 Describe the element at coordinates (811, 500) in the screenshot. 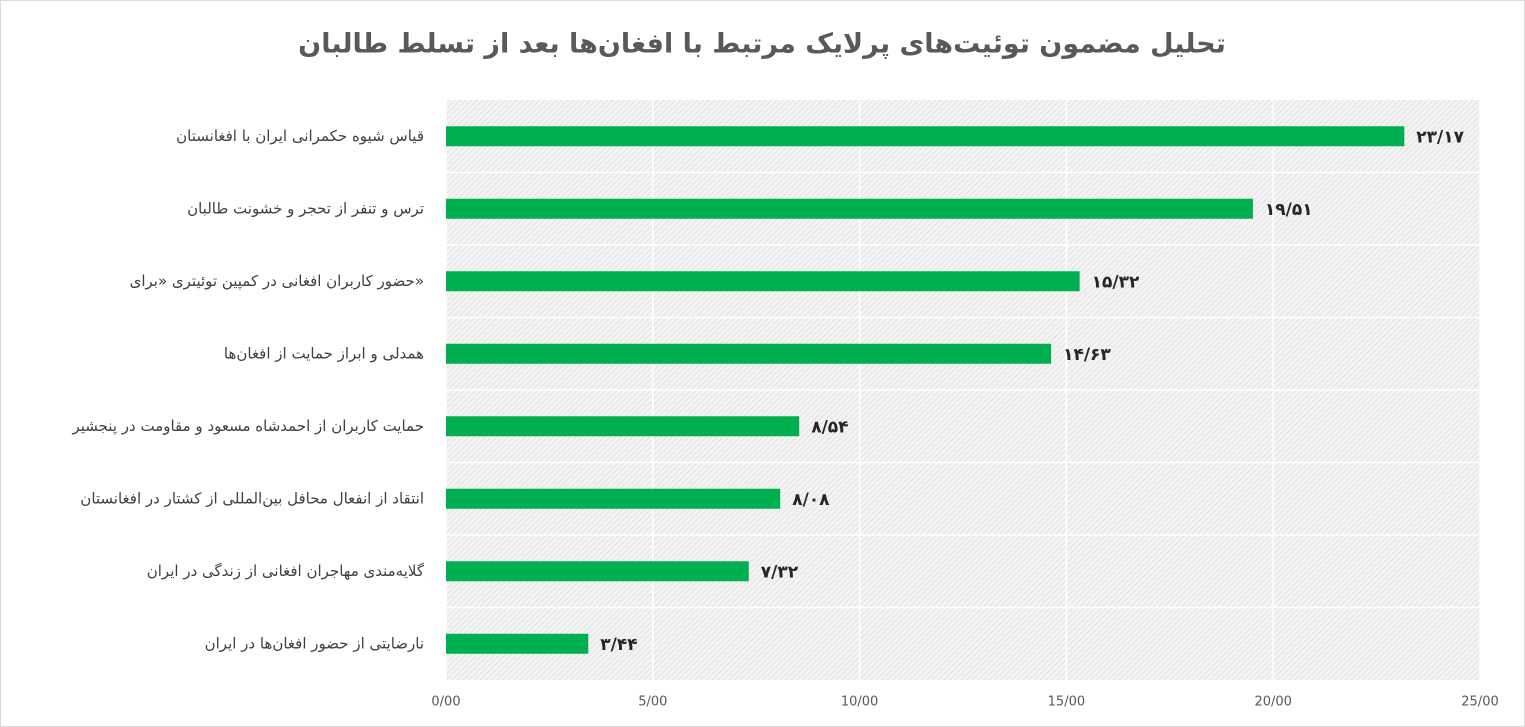

I see `value-label: ۸/۰۸` at that location.